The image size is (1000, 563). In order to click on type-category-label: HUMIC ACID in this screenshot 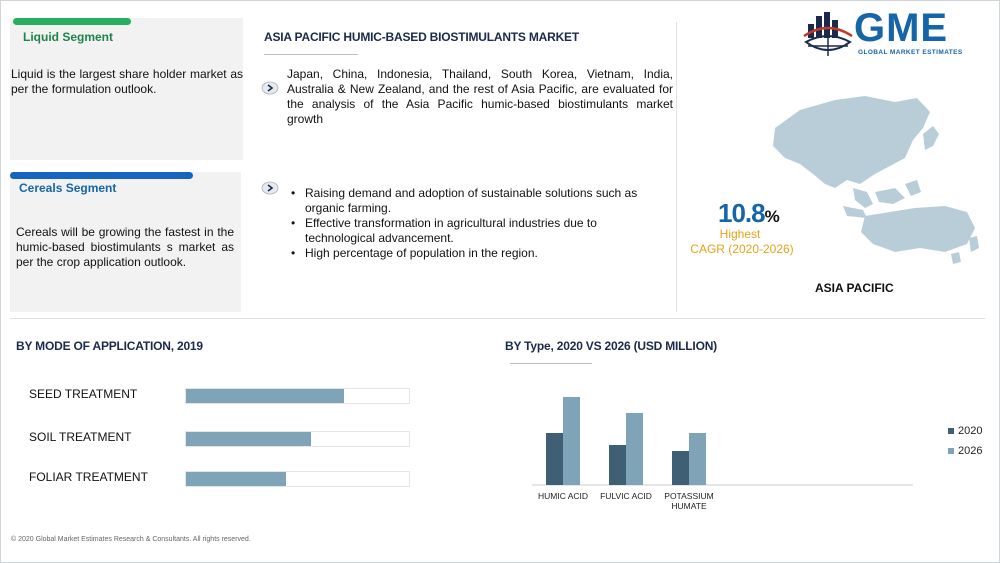, I will do `click(563, 496)`.